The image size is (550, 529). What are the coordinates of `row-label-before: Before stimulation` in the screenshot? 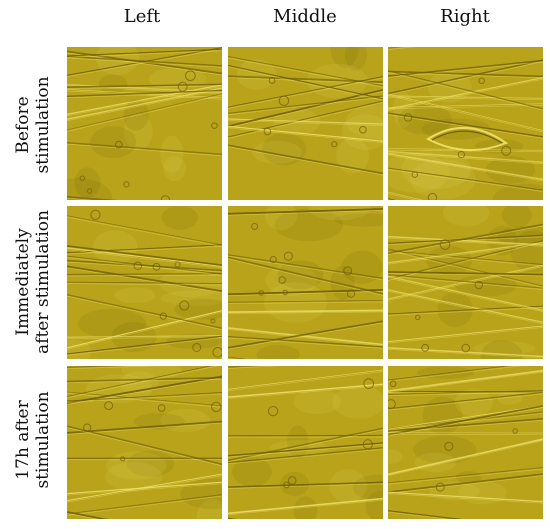 It's located at (33, 125).